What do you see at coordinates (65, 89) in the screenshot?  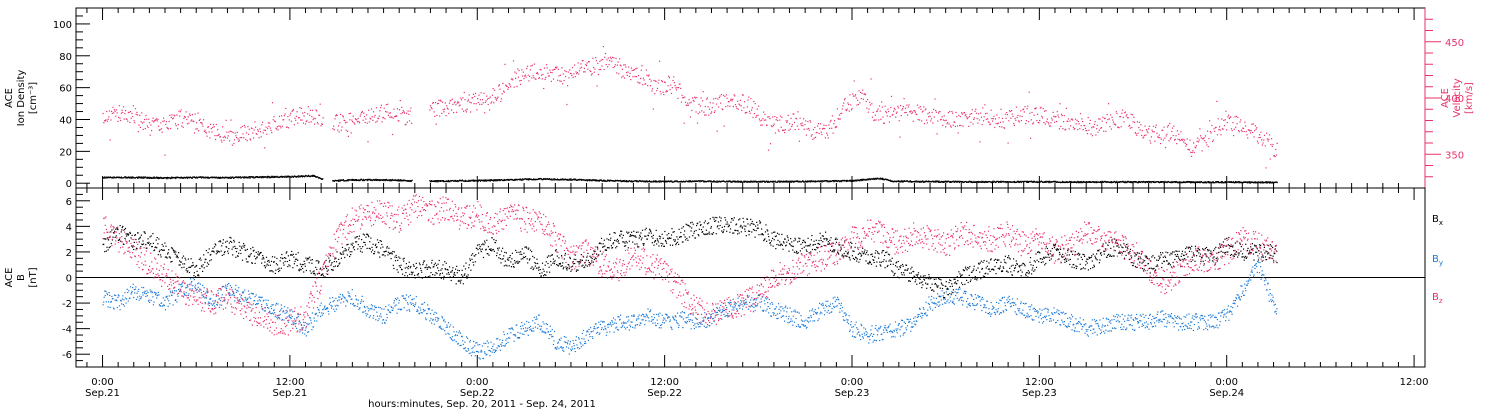 I see `density-tick-label: 60` at bounding box center [65, 89].